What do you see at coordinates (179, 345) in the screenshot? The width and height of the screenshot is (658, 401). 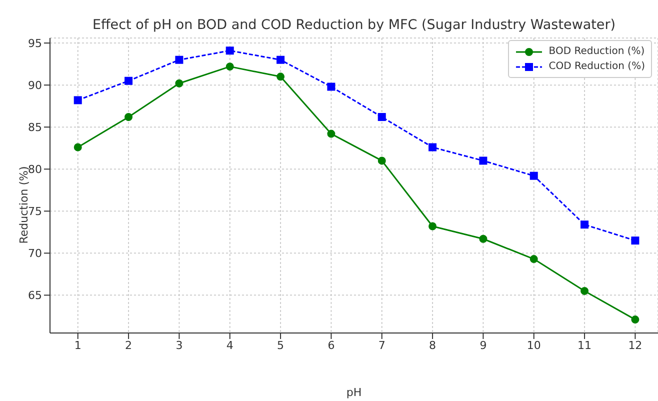 I see `x-tick-label: 3` at bounding box center [179, 345].